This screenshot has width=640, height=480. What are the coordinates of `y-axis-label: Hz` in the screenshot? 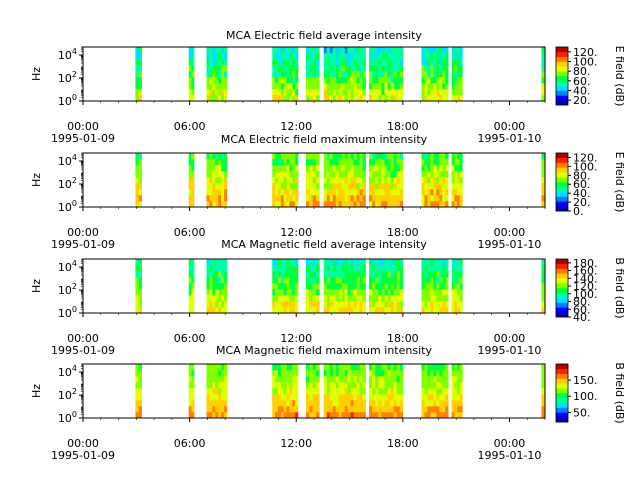 It's located at (36, 74).